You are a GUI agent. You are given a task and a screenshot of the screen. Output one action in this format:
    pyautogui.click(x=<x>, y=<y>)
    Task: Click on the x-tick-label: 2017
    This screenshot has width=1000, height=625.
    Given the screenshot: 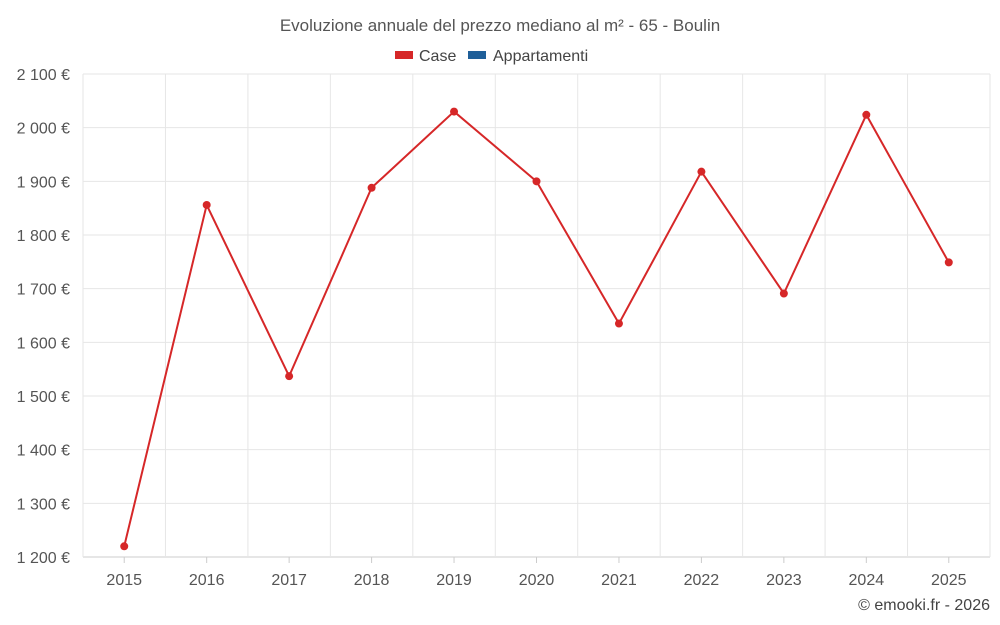 What is the action you would take?
    pyautogui.click(x=289, y=580)
    